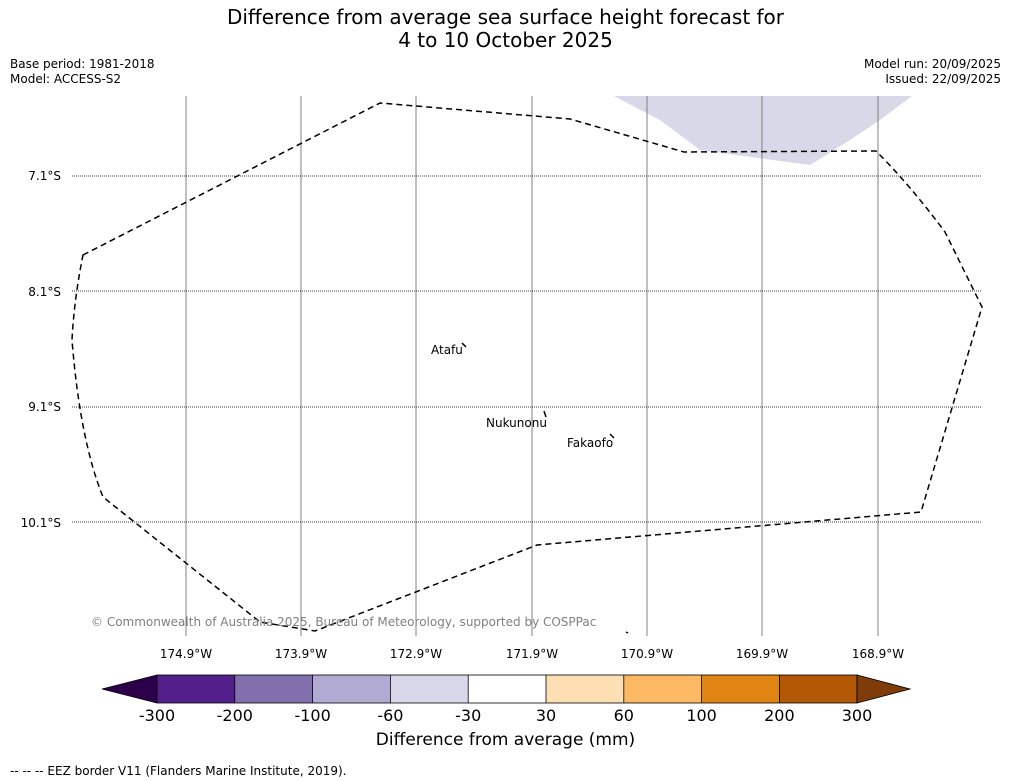 This screenshot has width=1011, height=781. What do you see at coordinates (647, 654) in the screenshot?
I see `lon-label-170-9w: 170.9°W` at bounding box center [647, 654].